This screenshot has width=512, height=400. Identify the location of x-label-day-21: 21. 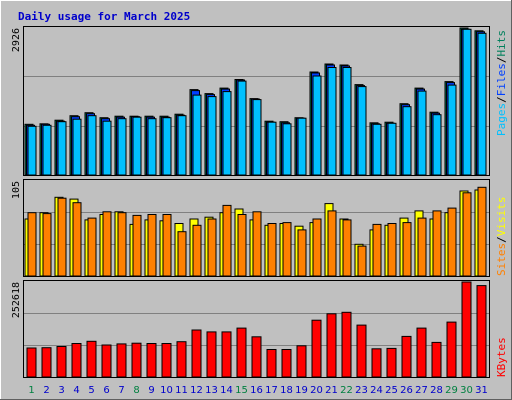
(331, 390).